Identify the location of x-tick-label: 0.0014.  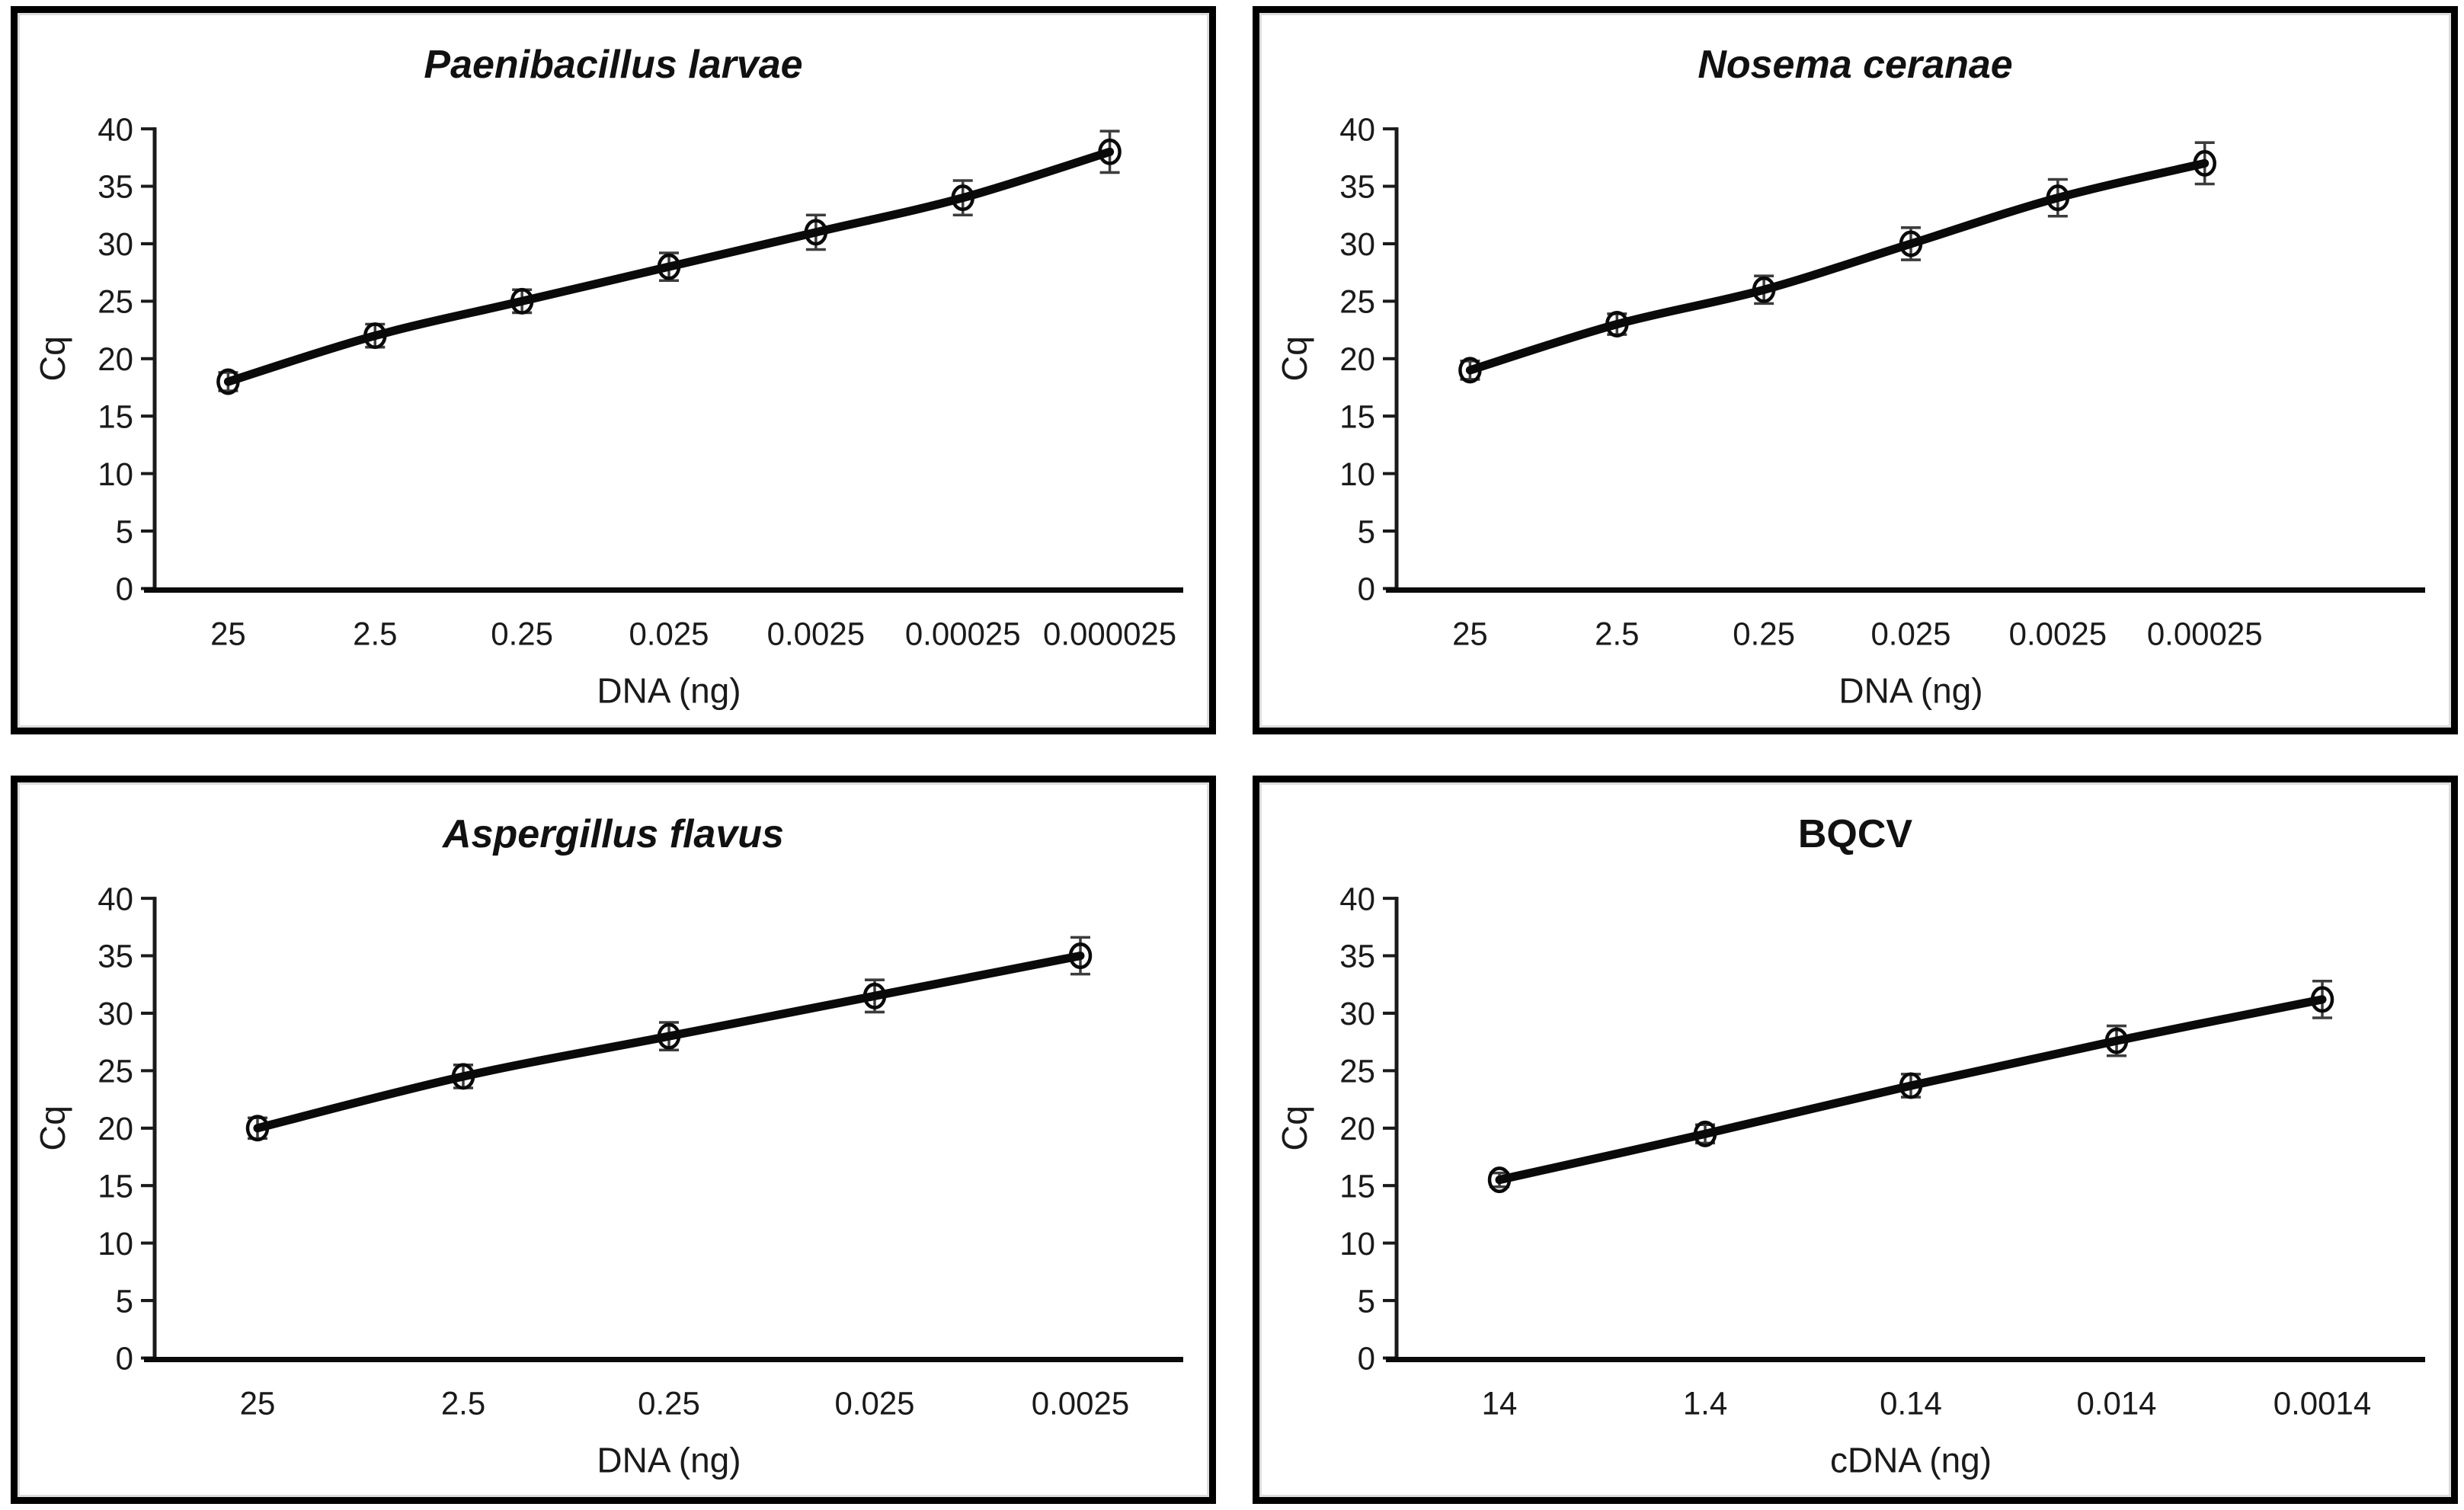
(2322, 1403).